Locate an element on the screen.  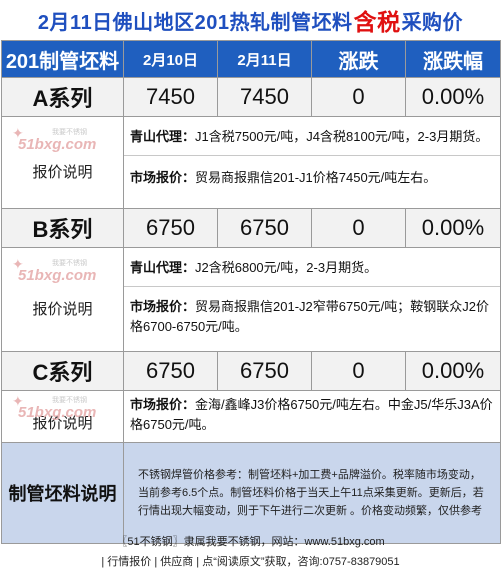
header-change-pct: 涨跌幅 is located at coordinates (453, 59).